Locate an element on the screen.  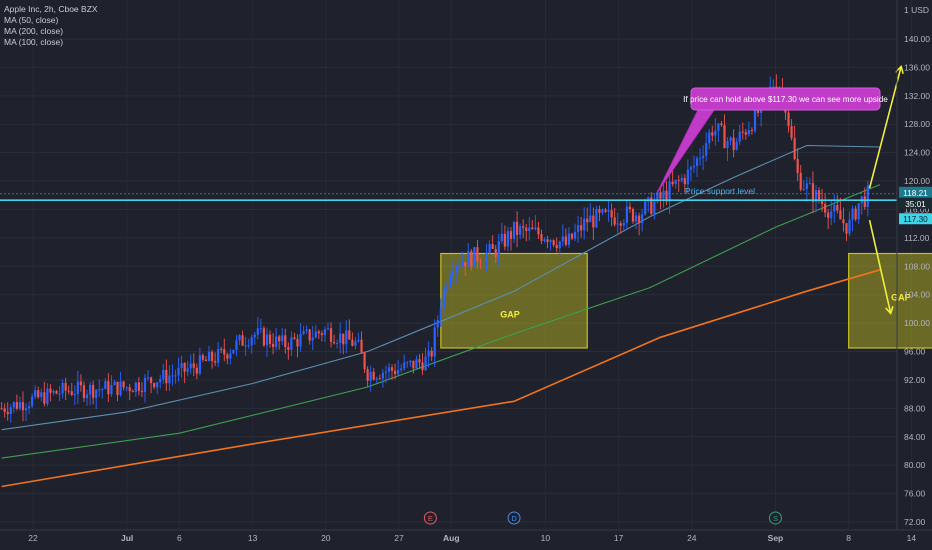
down-arrow is located at coordinates (879, 265).